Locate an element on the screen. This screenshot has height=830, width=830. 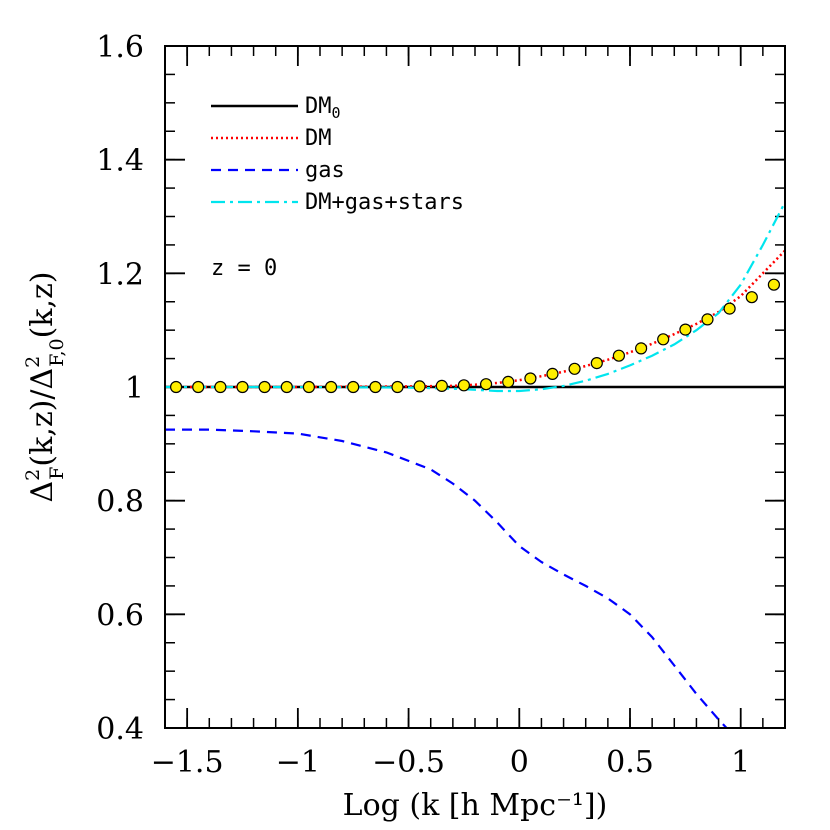
y-axis-title: Δ2 F(k,z)/Δ2 F,0(k,z) is located at coordinates (45, 386).